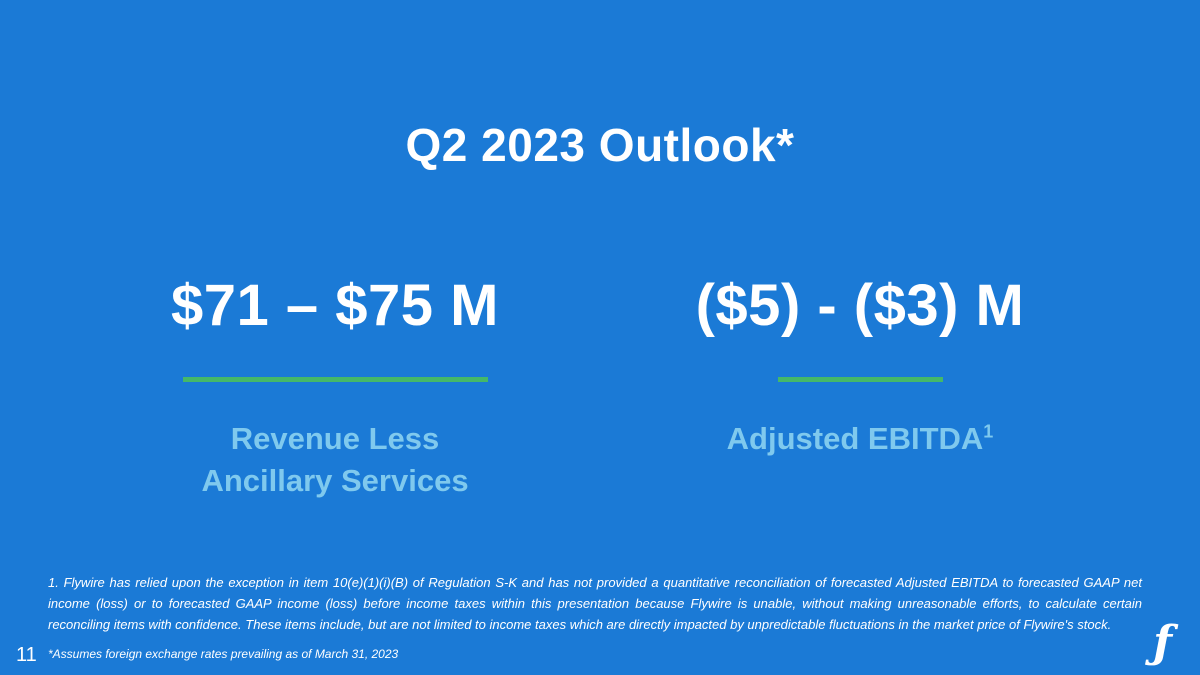  Describe the element at coordinates (335, 379) in the screenshot. I see `revenue-underline-rule` at that location.